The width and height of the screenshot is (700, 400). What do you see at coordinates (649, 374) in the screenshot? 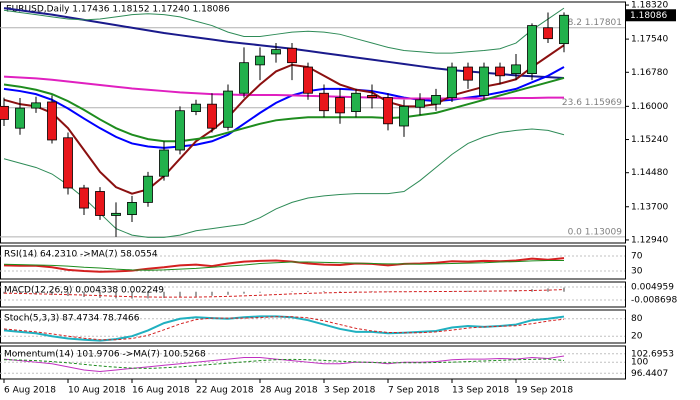
I see `y-tick-label: 96.4407` at bounding box center [649, 374].